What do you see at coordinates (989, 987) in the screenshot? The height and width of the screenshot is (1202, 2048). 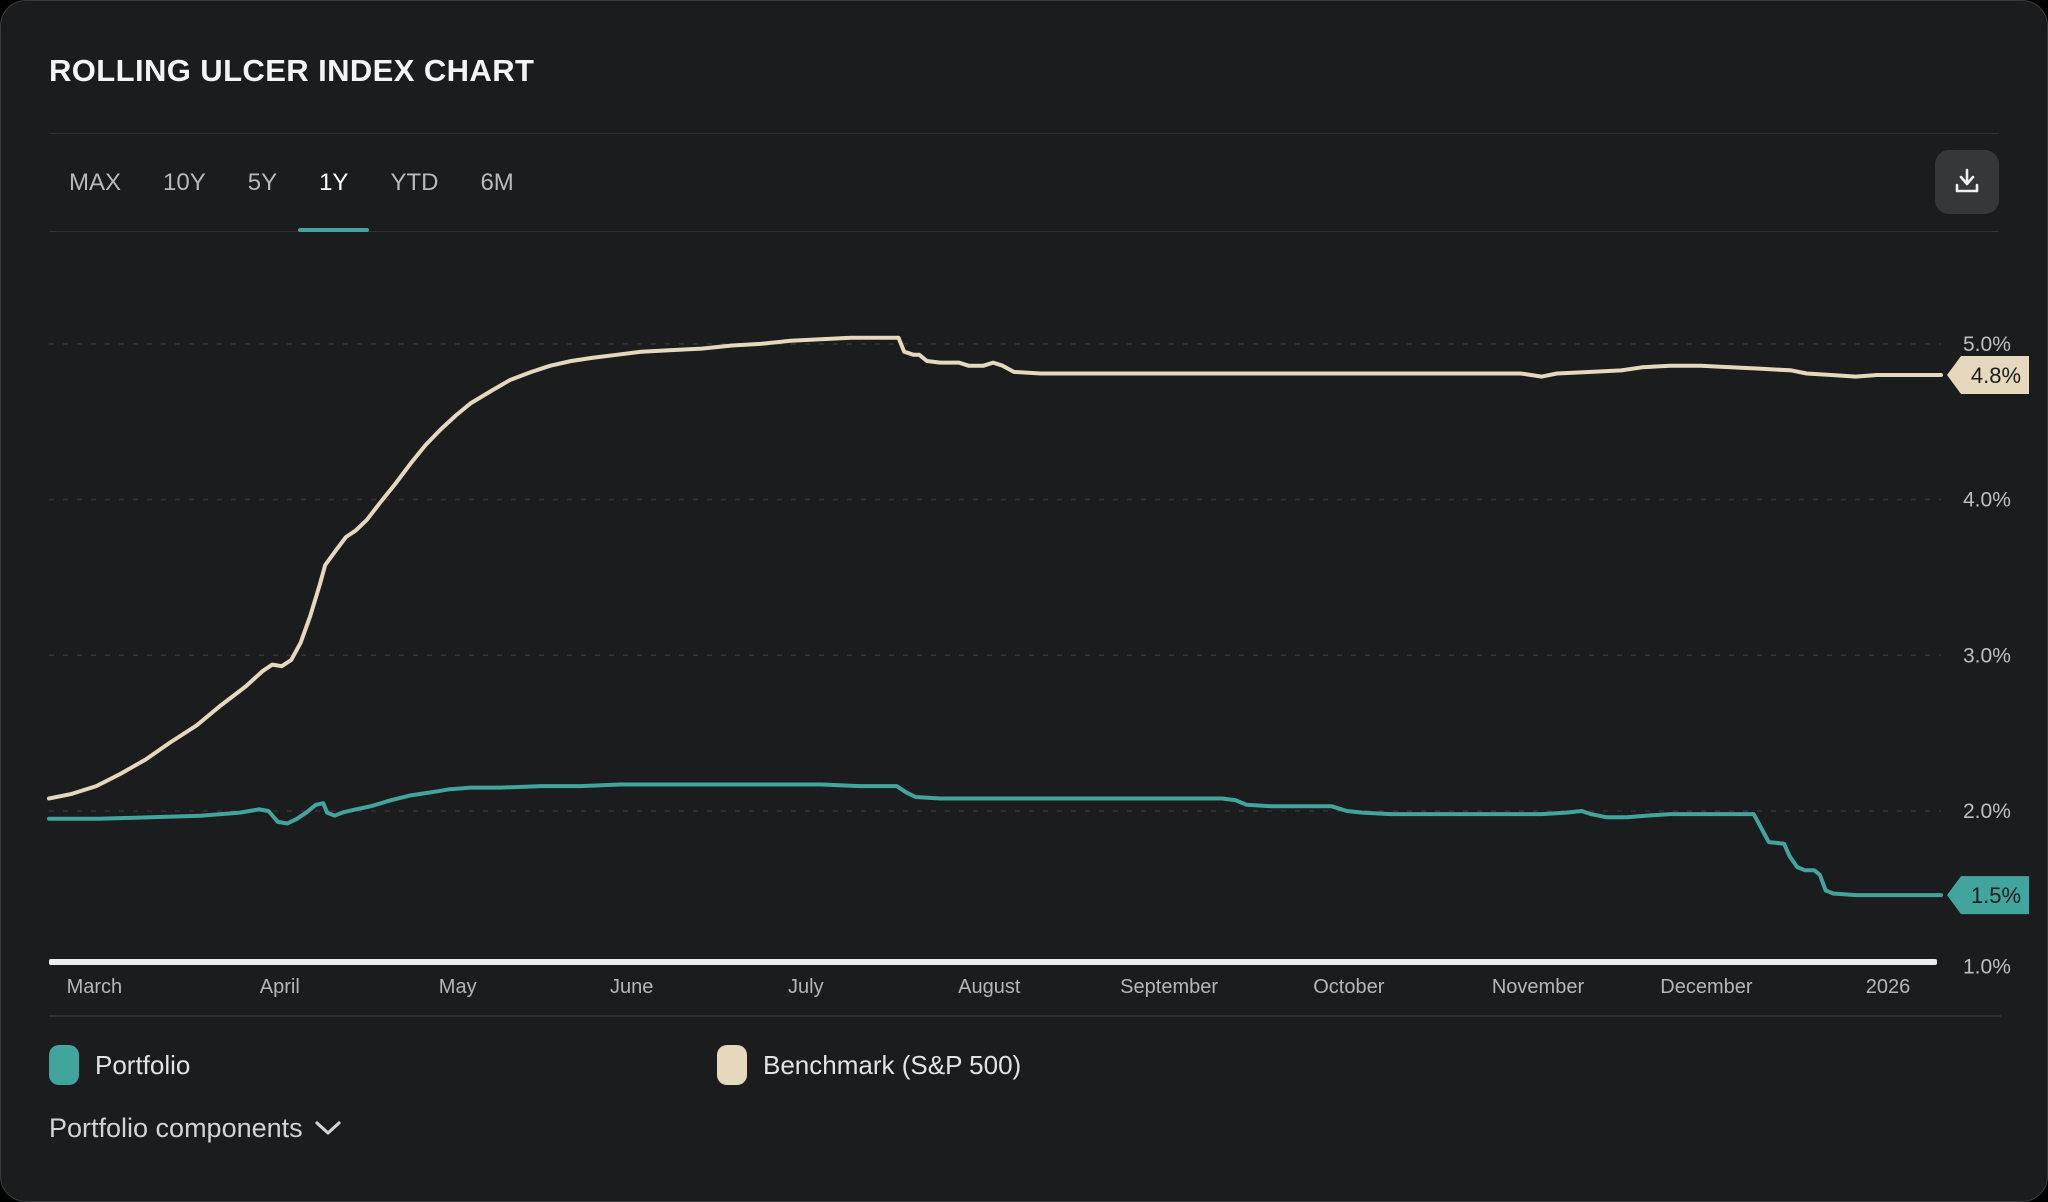 I see `x-tick-label: August` at bounding box center [989, 987].